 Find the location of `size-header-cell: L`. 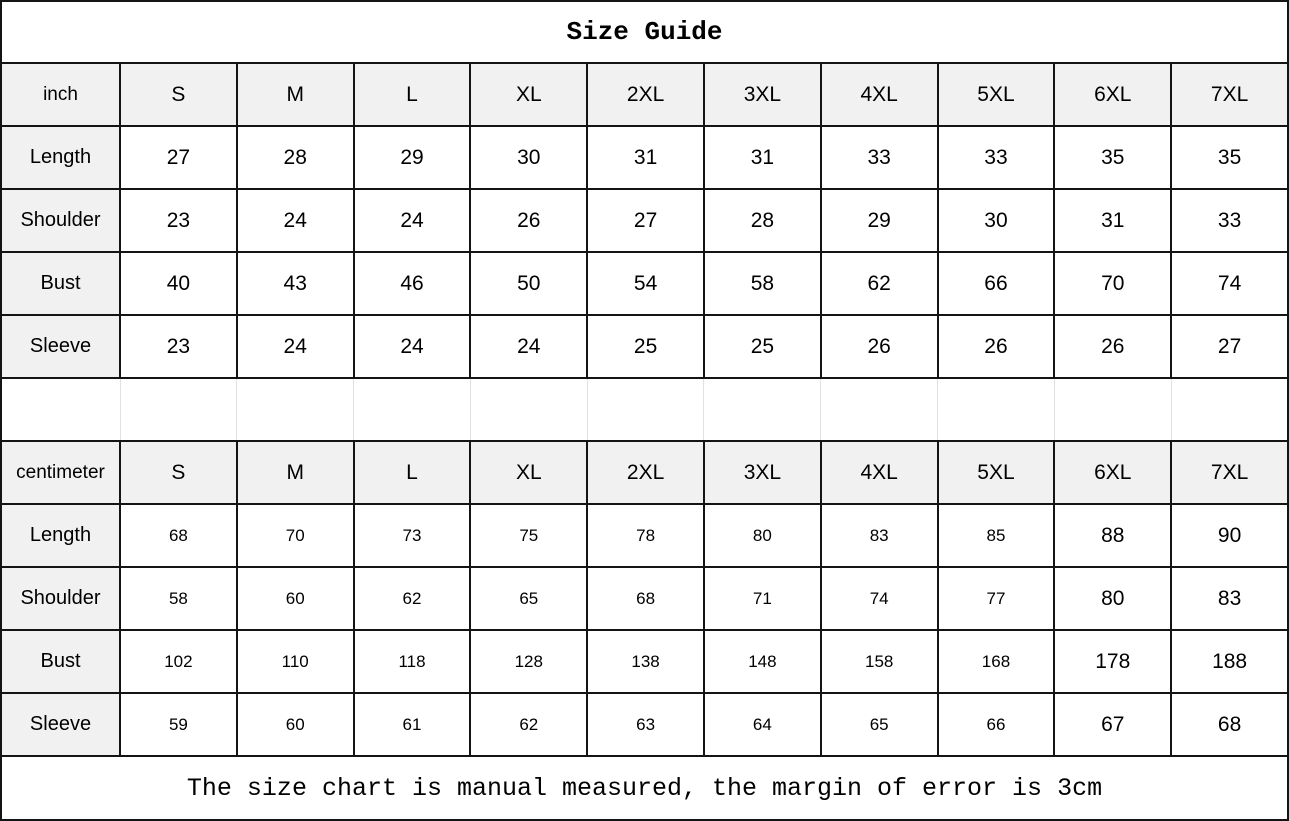

size-header-cell: L is located at coordinates (412, 472).